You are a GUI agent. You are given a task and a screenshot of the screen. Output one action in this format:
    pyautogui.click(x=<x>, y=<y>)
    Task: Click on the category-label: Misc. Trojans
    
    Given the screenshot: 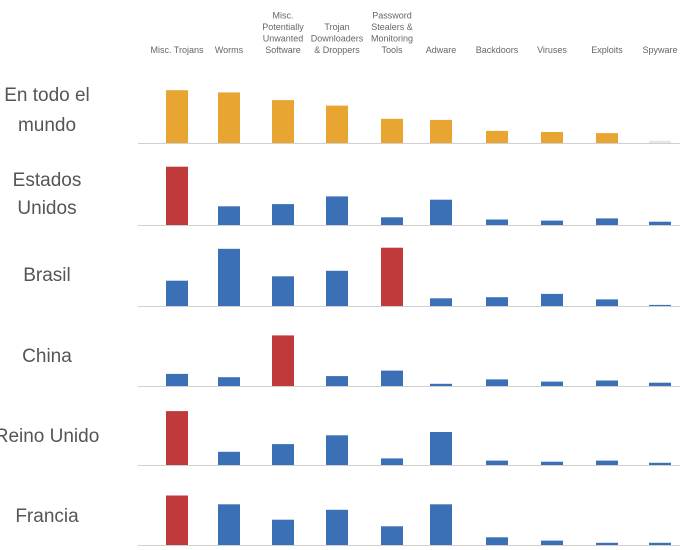 What is the action you would take?
    pyautogui.click(x=177, y=50)
    